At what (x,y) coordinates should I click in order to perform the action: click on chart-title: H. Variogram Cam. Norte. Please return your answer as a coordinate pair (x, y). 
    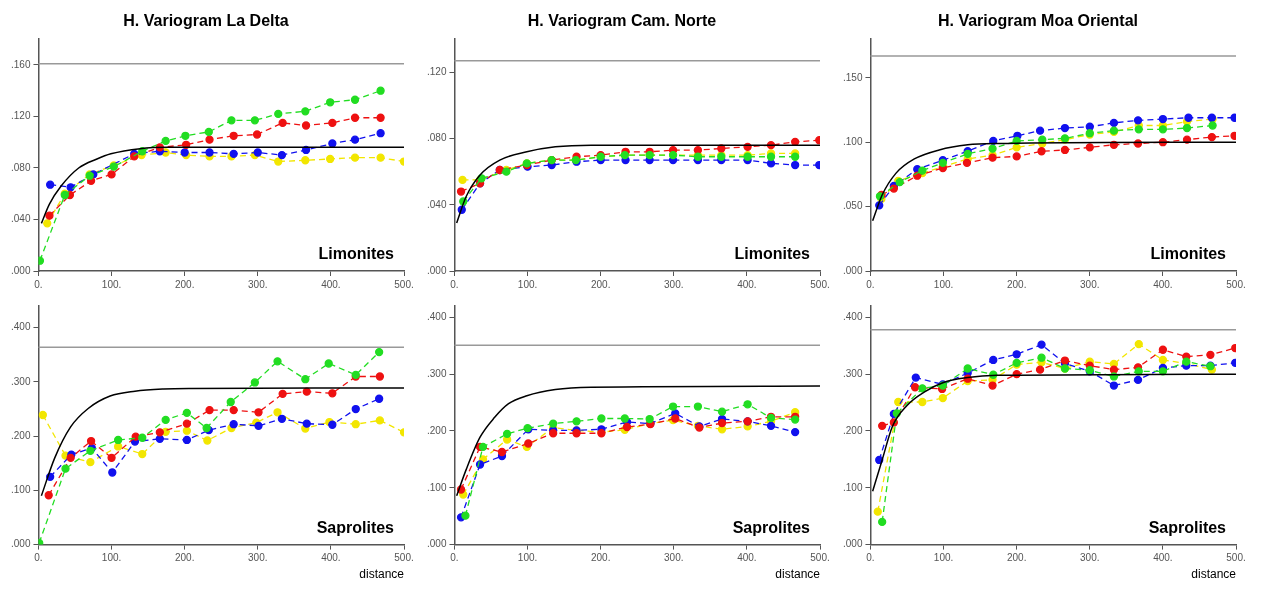
    Looking at the image, I should click on (622, 21).